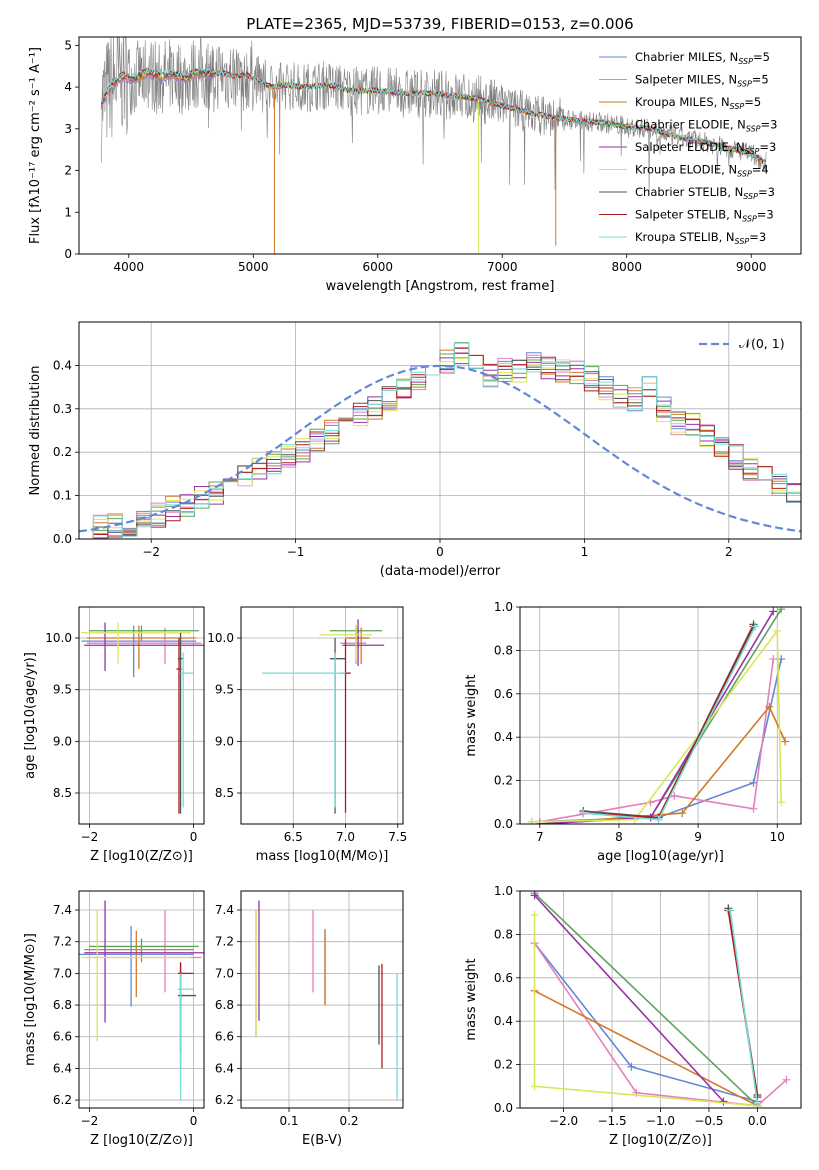 The height and width of the screenshot is (1170, 819). What do you see at coordinates (440, 448) in the screenshot?
I see `gaussian-curve` at bounding box center [440, 448].